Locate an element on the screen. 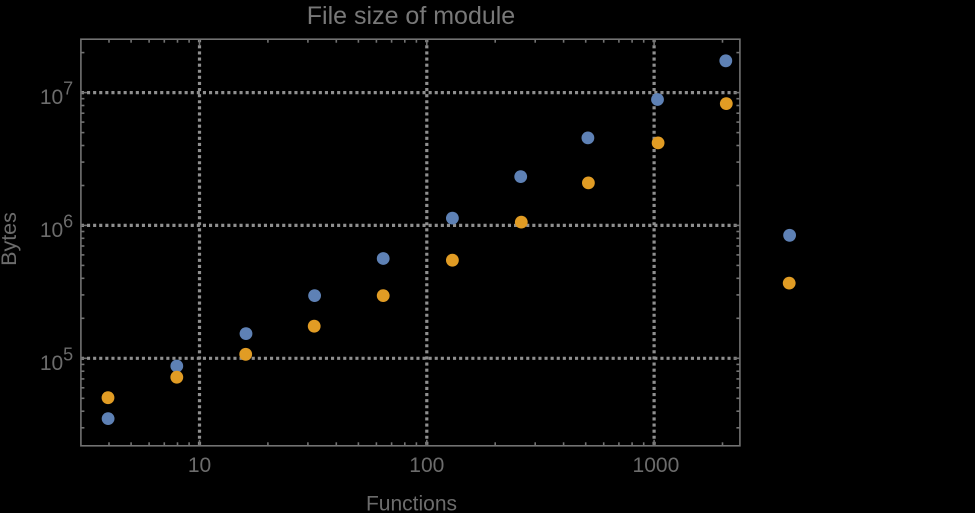  svg-text: 10 is located at coordinates (199, 465).